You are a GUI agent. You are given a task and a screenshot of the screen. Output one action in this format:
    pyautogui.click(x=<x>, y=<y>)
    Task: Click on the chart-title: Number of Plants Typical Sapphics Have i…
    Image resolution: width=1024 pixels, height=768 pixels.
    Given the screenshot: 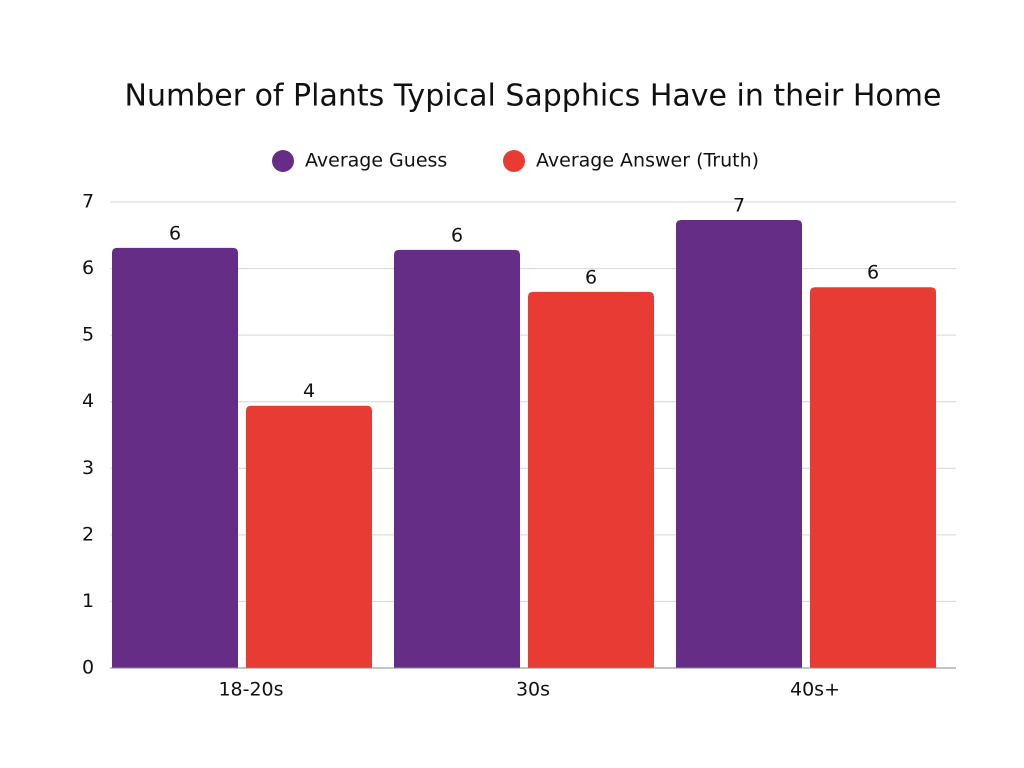 What is the action you would take?
    pyautogui.click(x=533, y=96)
    